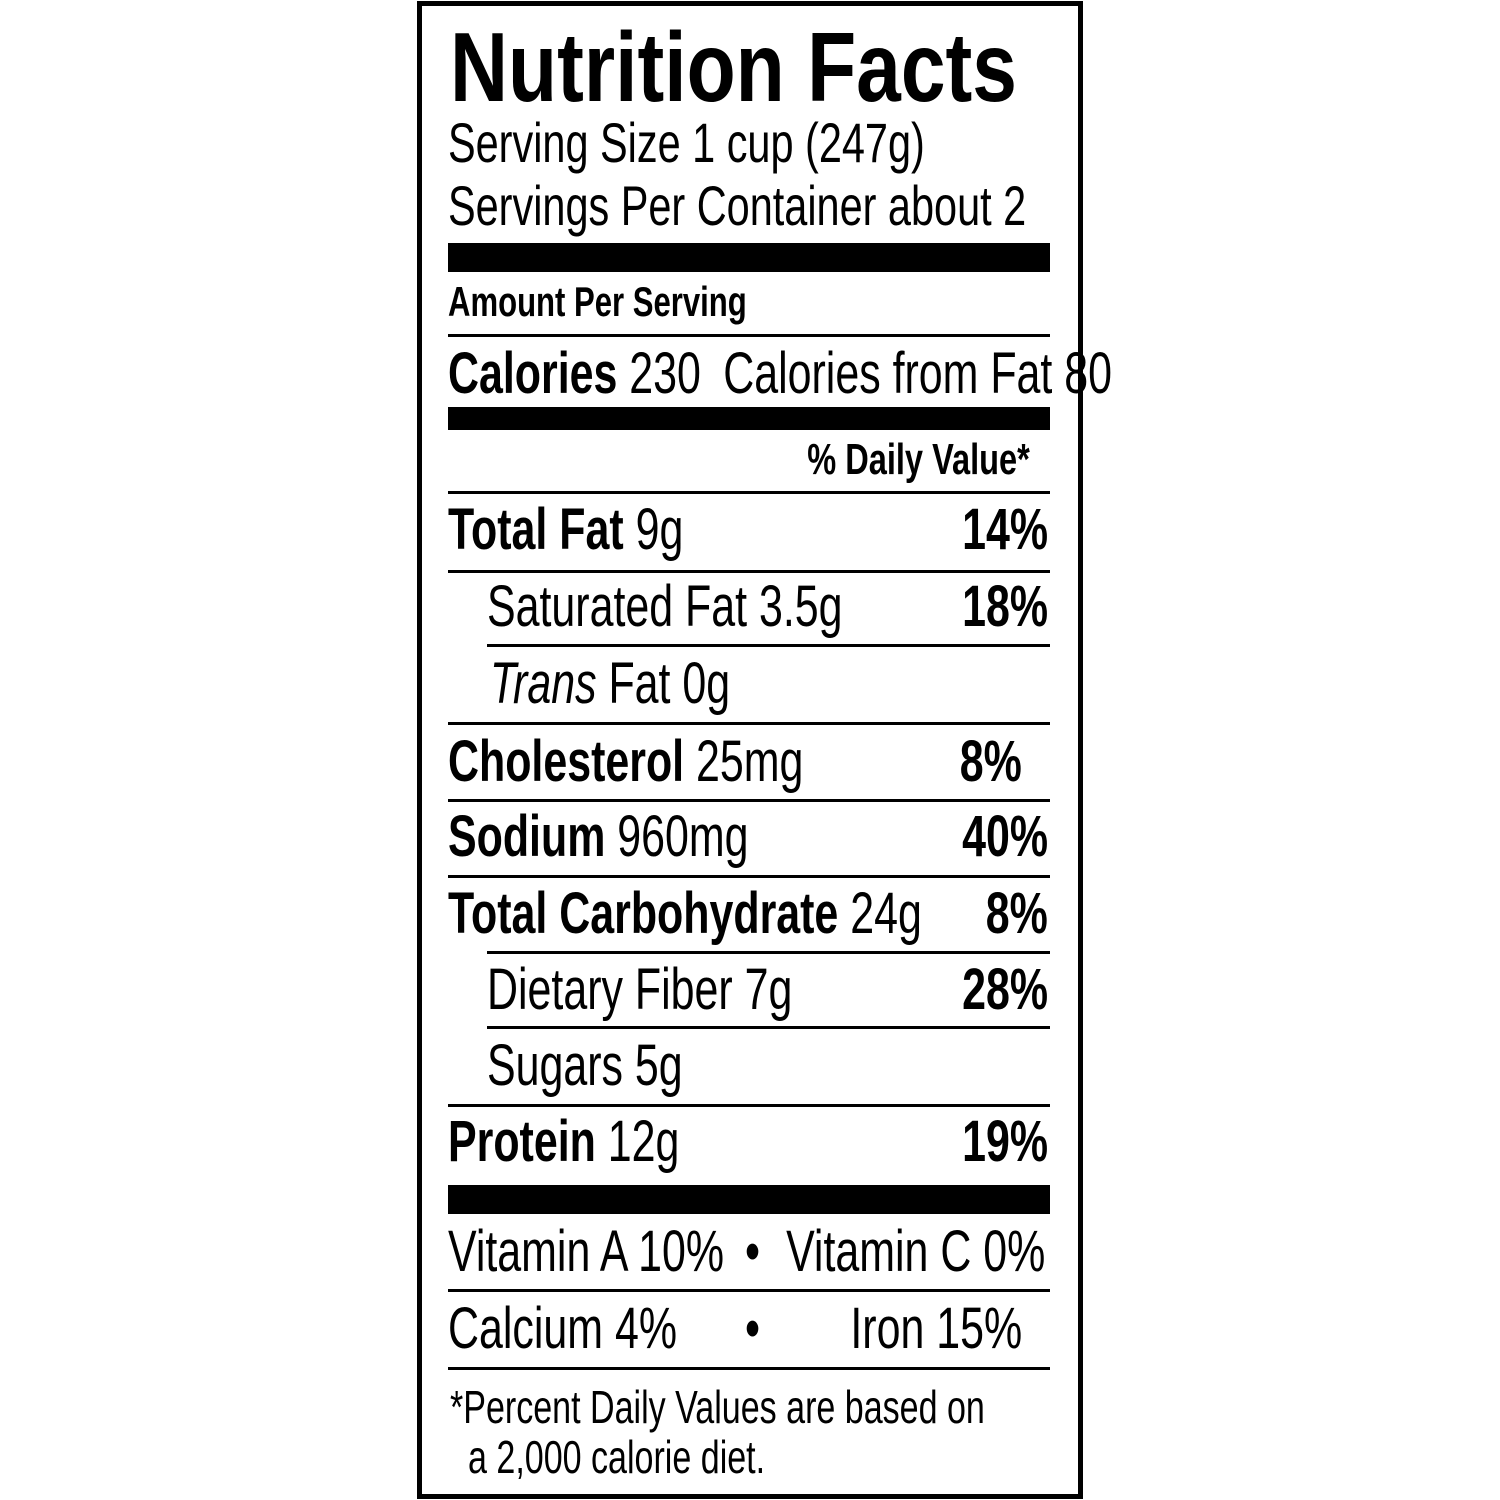 Image resolution: width=1500 pixels, height=1500 pixels. I want to click on nutrient-dv: 40%, so click(1005, 836).